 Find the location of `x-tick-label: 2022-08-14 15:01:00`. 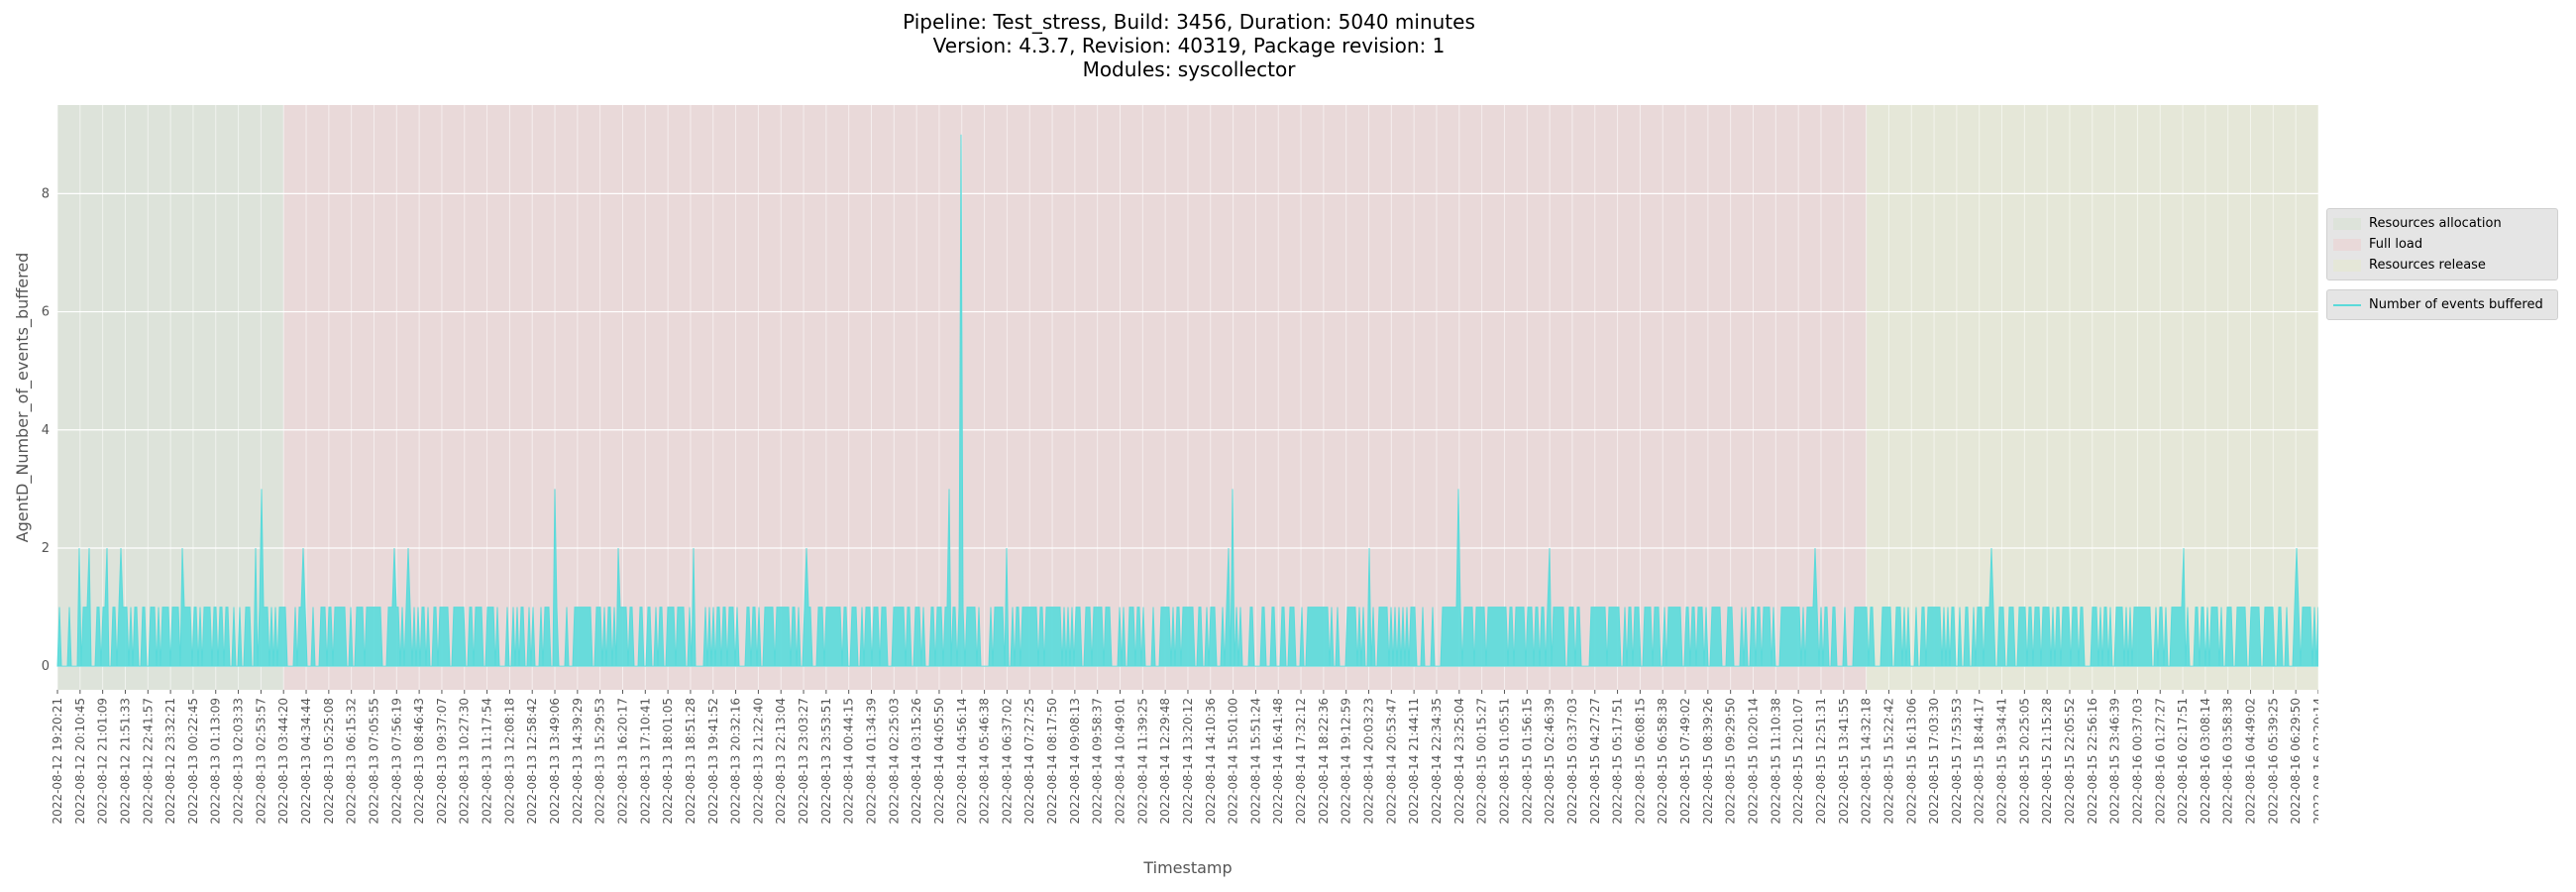

x-tick-label: 2022-08-14 15:01:00 is located at coordinates (1233, 761).